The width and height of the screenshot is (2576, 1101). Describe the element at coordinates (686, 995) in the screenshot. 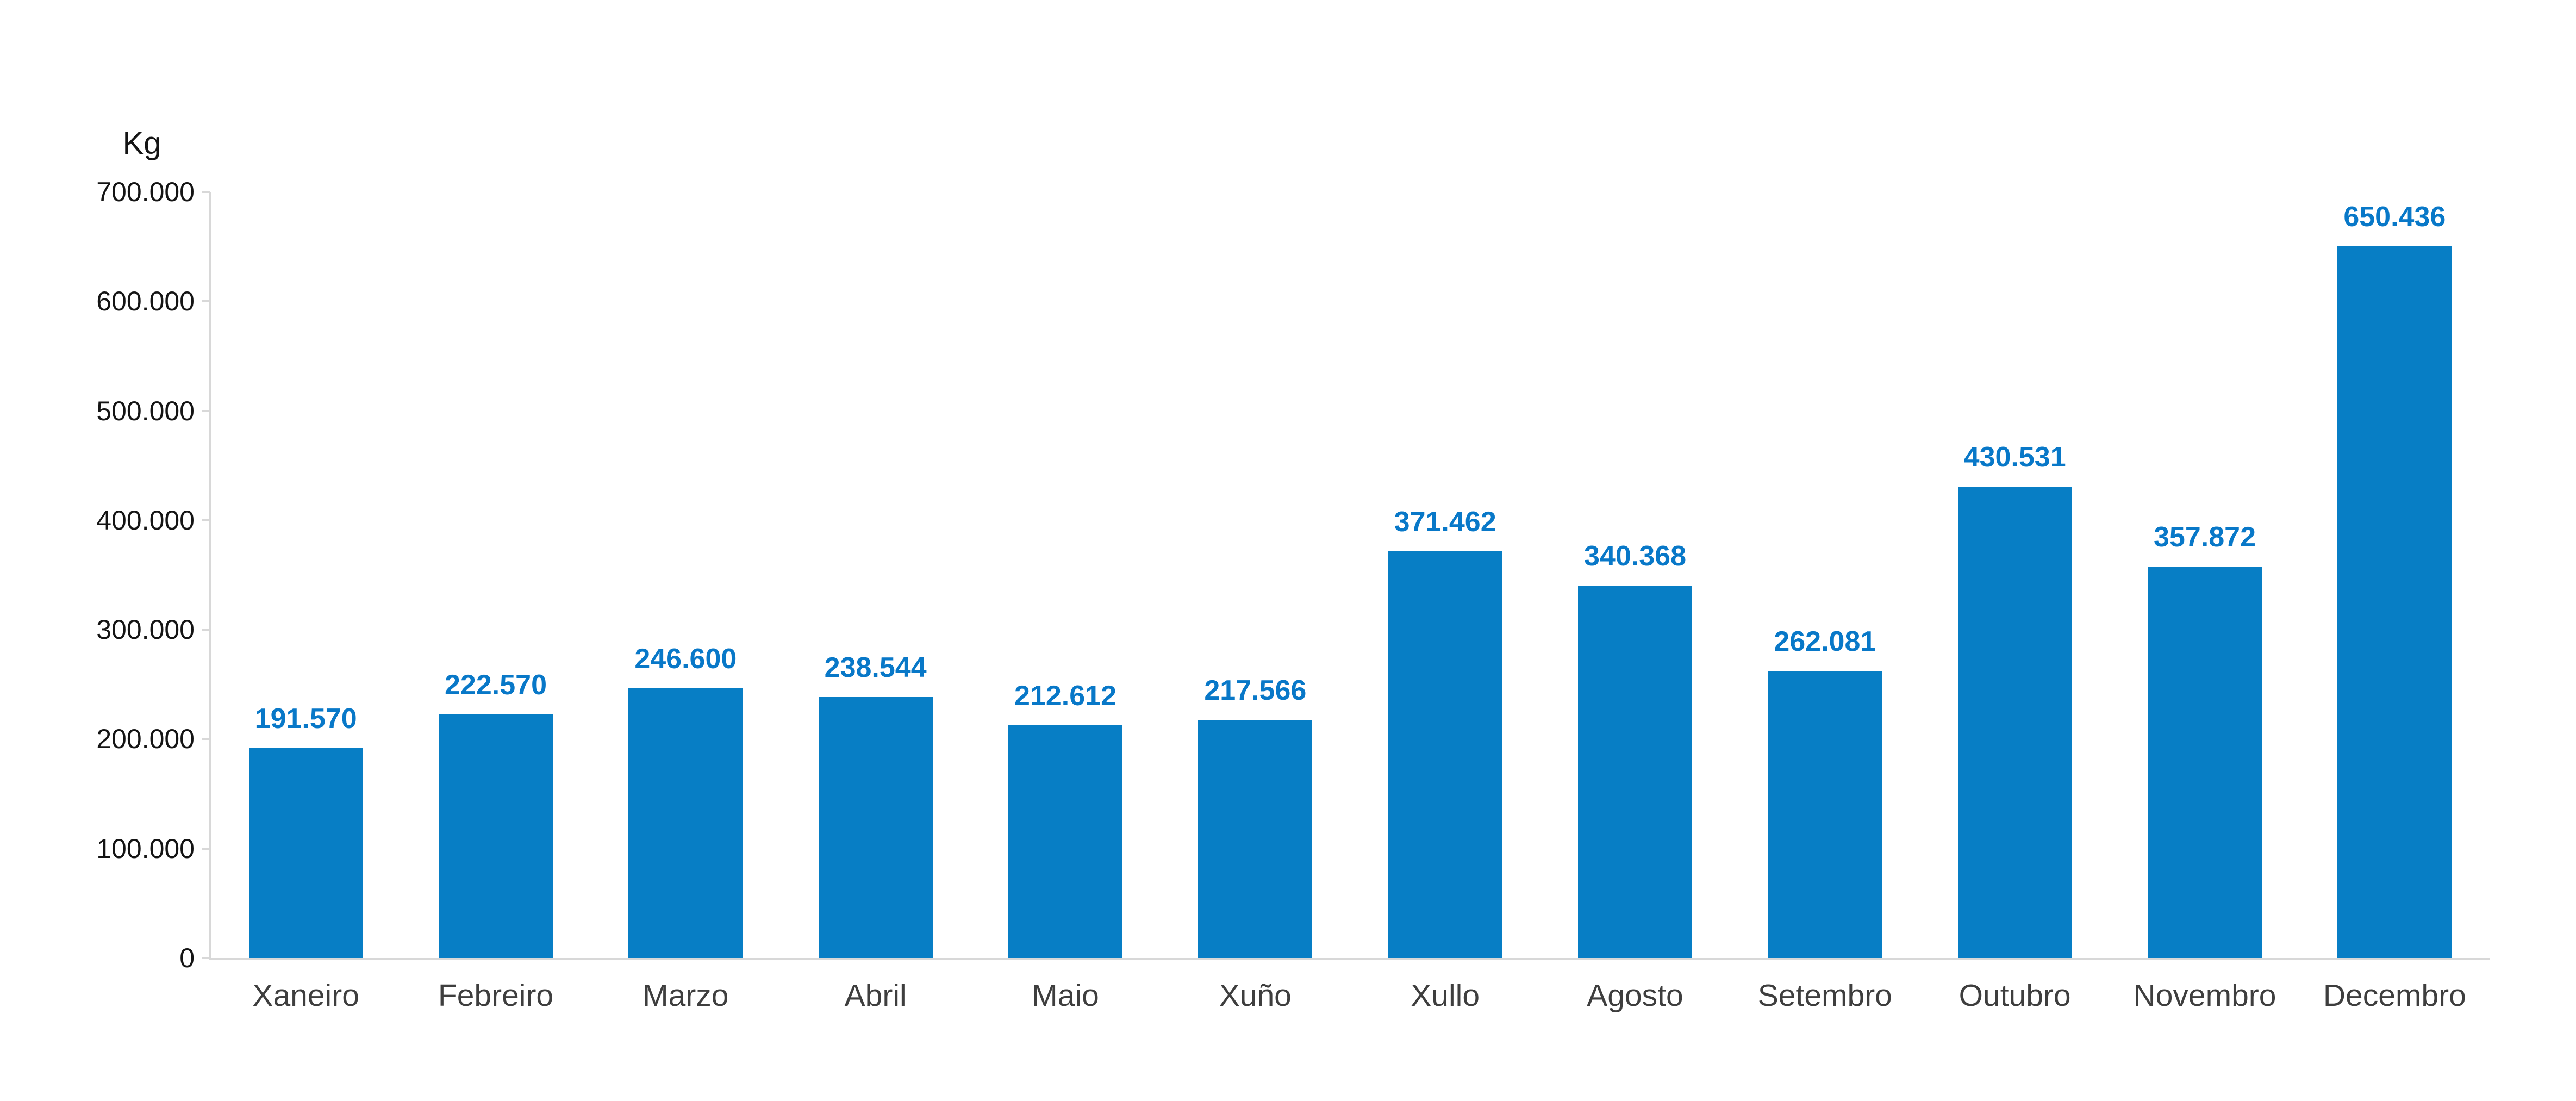

I see `x-tick-label: Marzo` at that location.